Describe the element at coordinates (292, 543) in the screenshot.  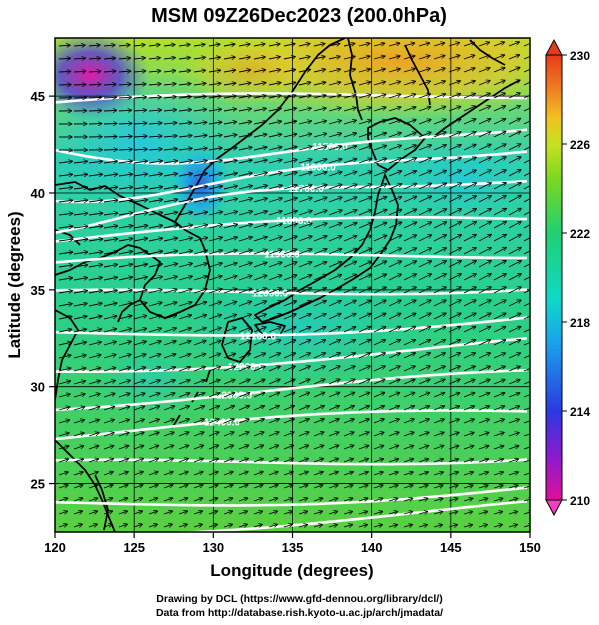
I see `longitude-axis: 120 125 130 135 140 145 150` at that location.